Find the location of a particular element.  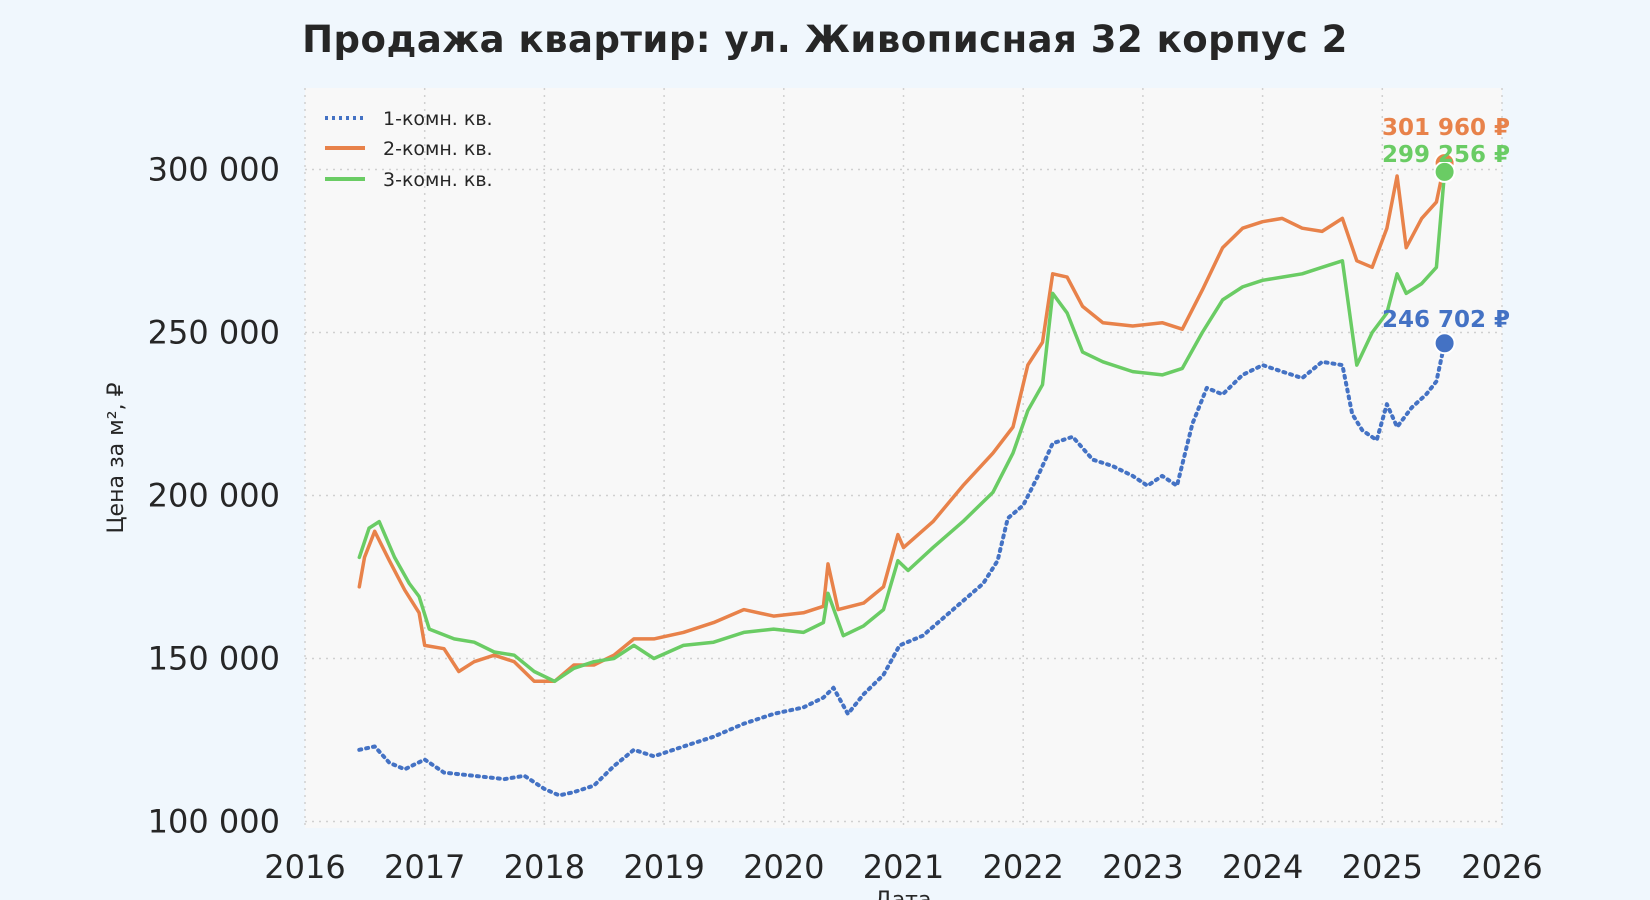

x-tick-label: 2025 is located at coordinates (1382, 867).